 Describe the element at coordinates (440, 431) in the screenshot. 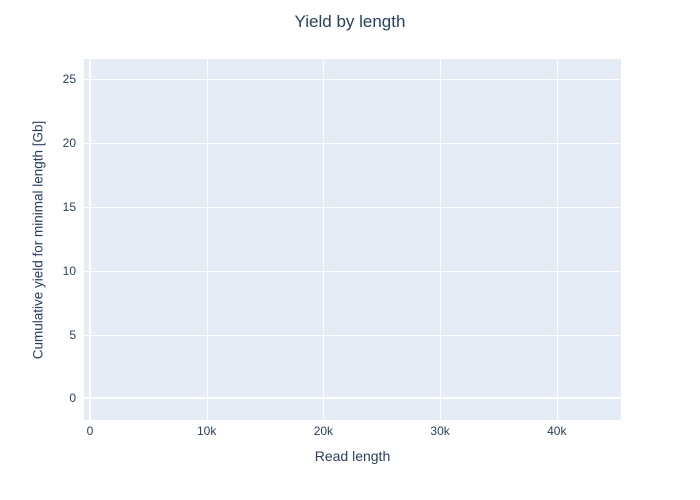

I see `x-tick-label: 30k` at that location.